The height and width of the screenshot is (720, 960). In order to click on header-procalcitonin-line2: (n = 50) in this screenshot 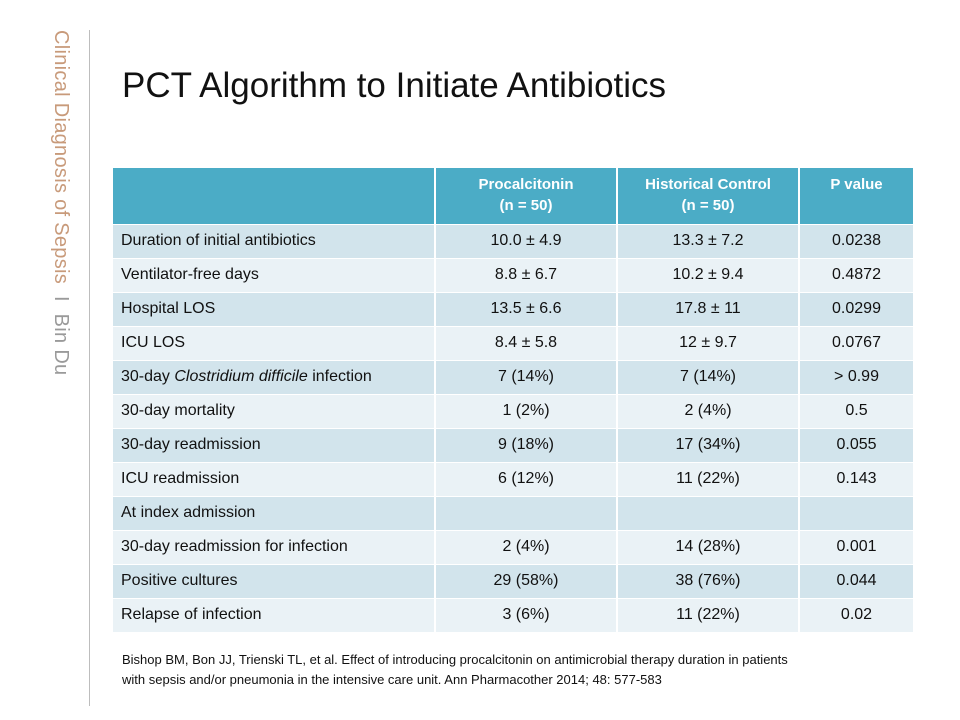, I will do `click(526, 205)`.